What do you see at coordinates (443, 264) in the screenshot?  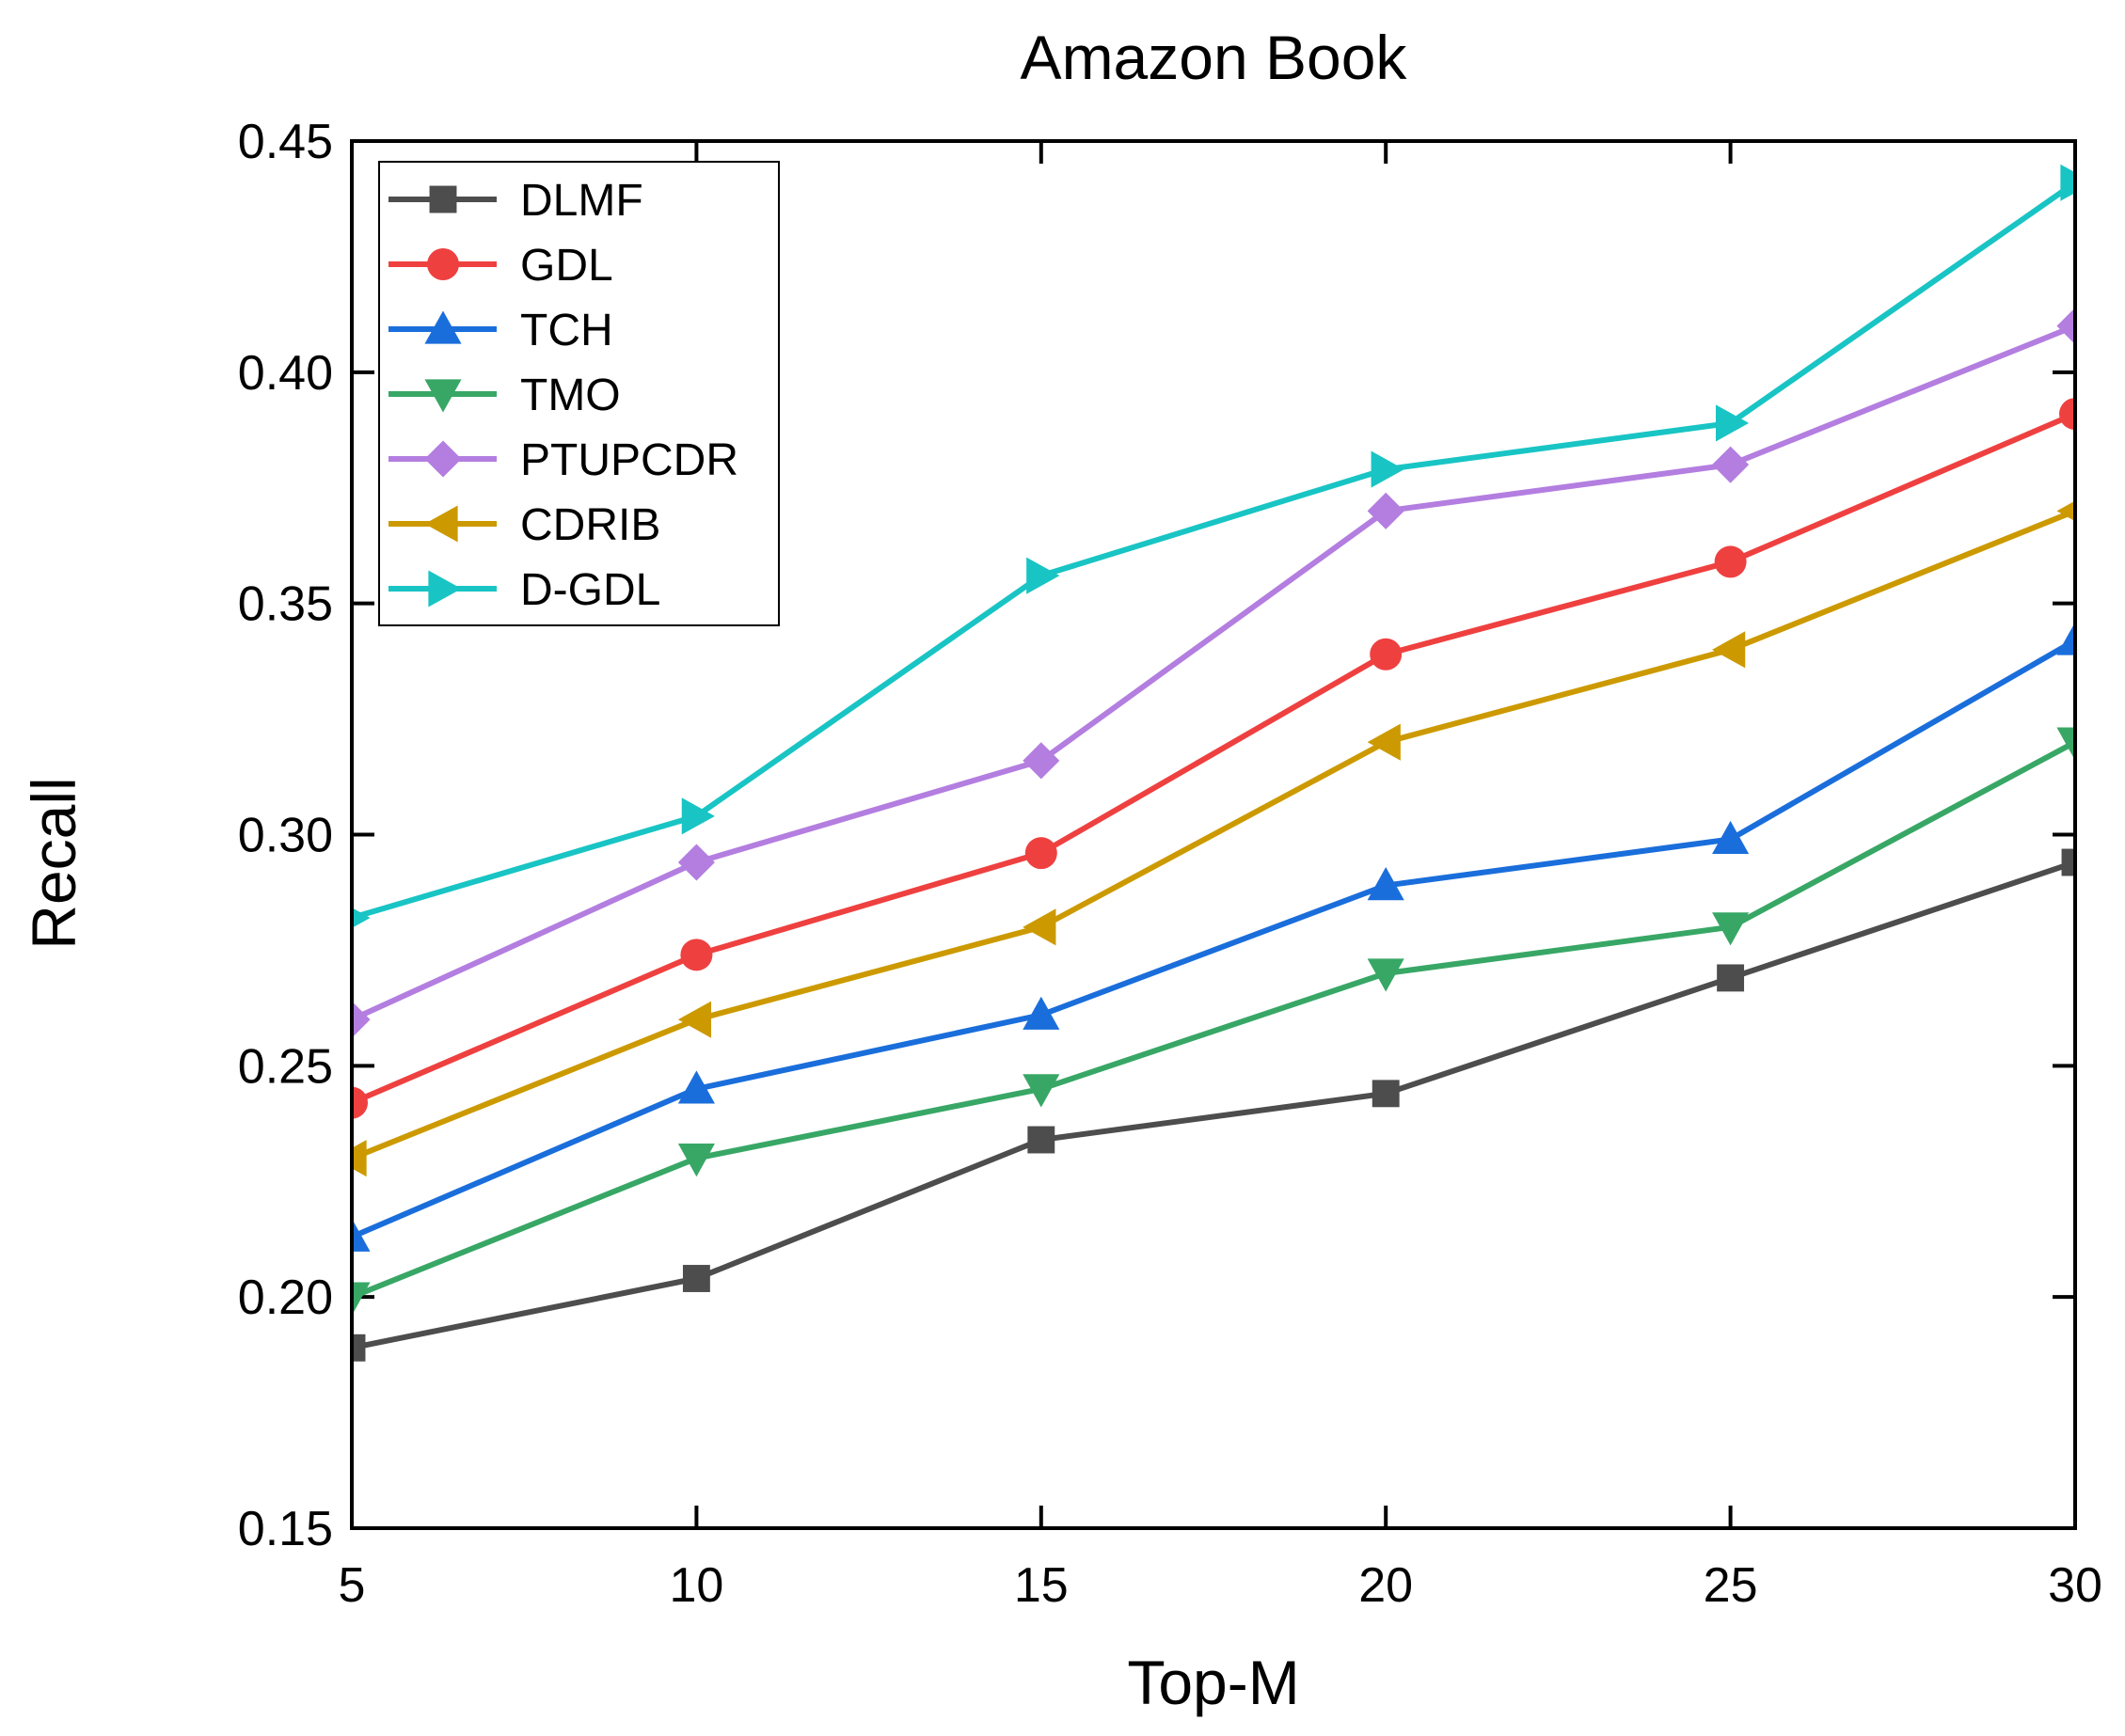 I see `legend-marker-gdl` at bounding box center [443, 264].